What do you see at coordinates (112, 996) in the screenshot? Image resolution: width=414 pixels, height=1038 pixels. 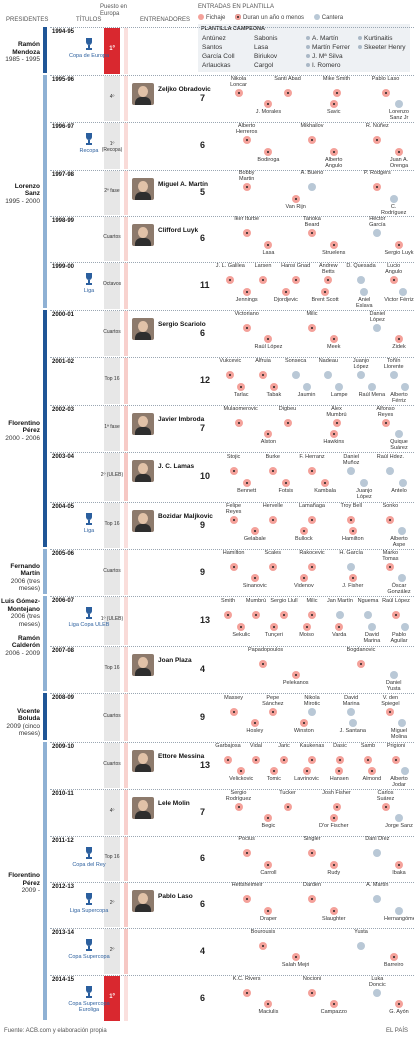 I see `europe-position-label: 1º` at bounding box center [112, 996].